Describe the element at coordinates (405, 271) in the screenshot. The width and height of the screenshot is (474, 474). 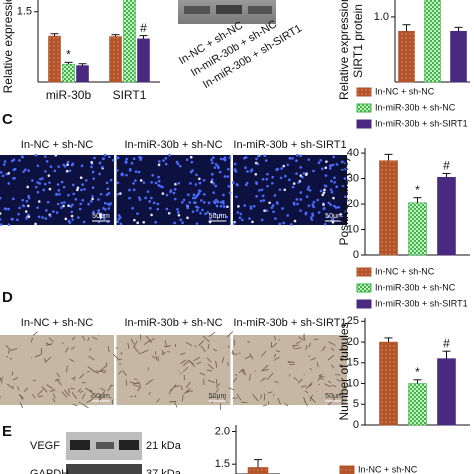
I see `legend-label: In-NC + sh-NC` at that location.